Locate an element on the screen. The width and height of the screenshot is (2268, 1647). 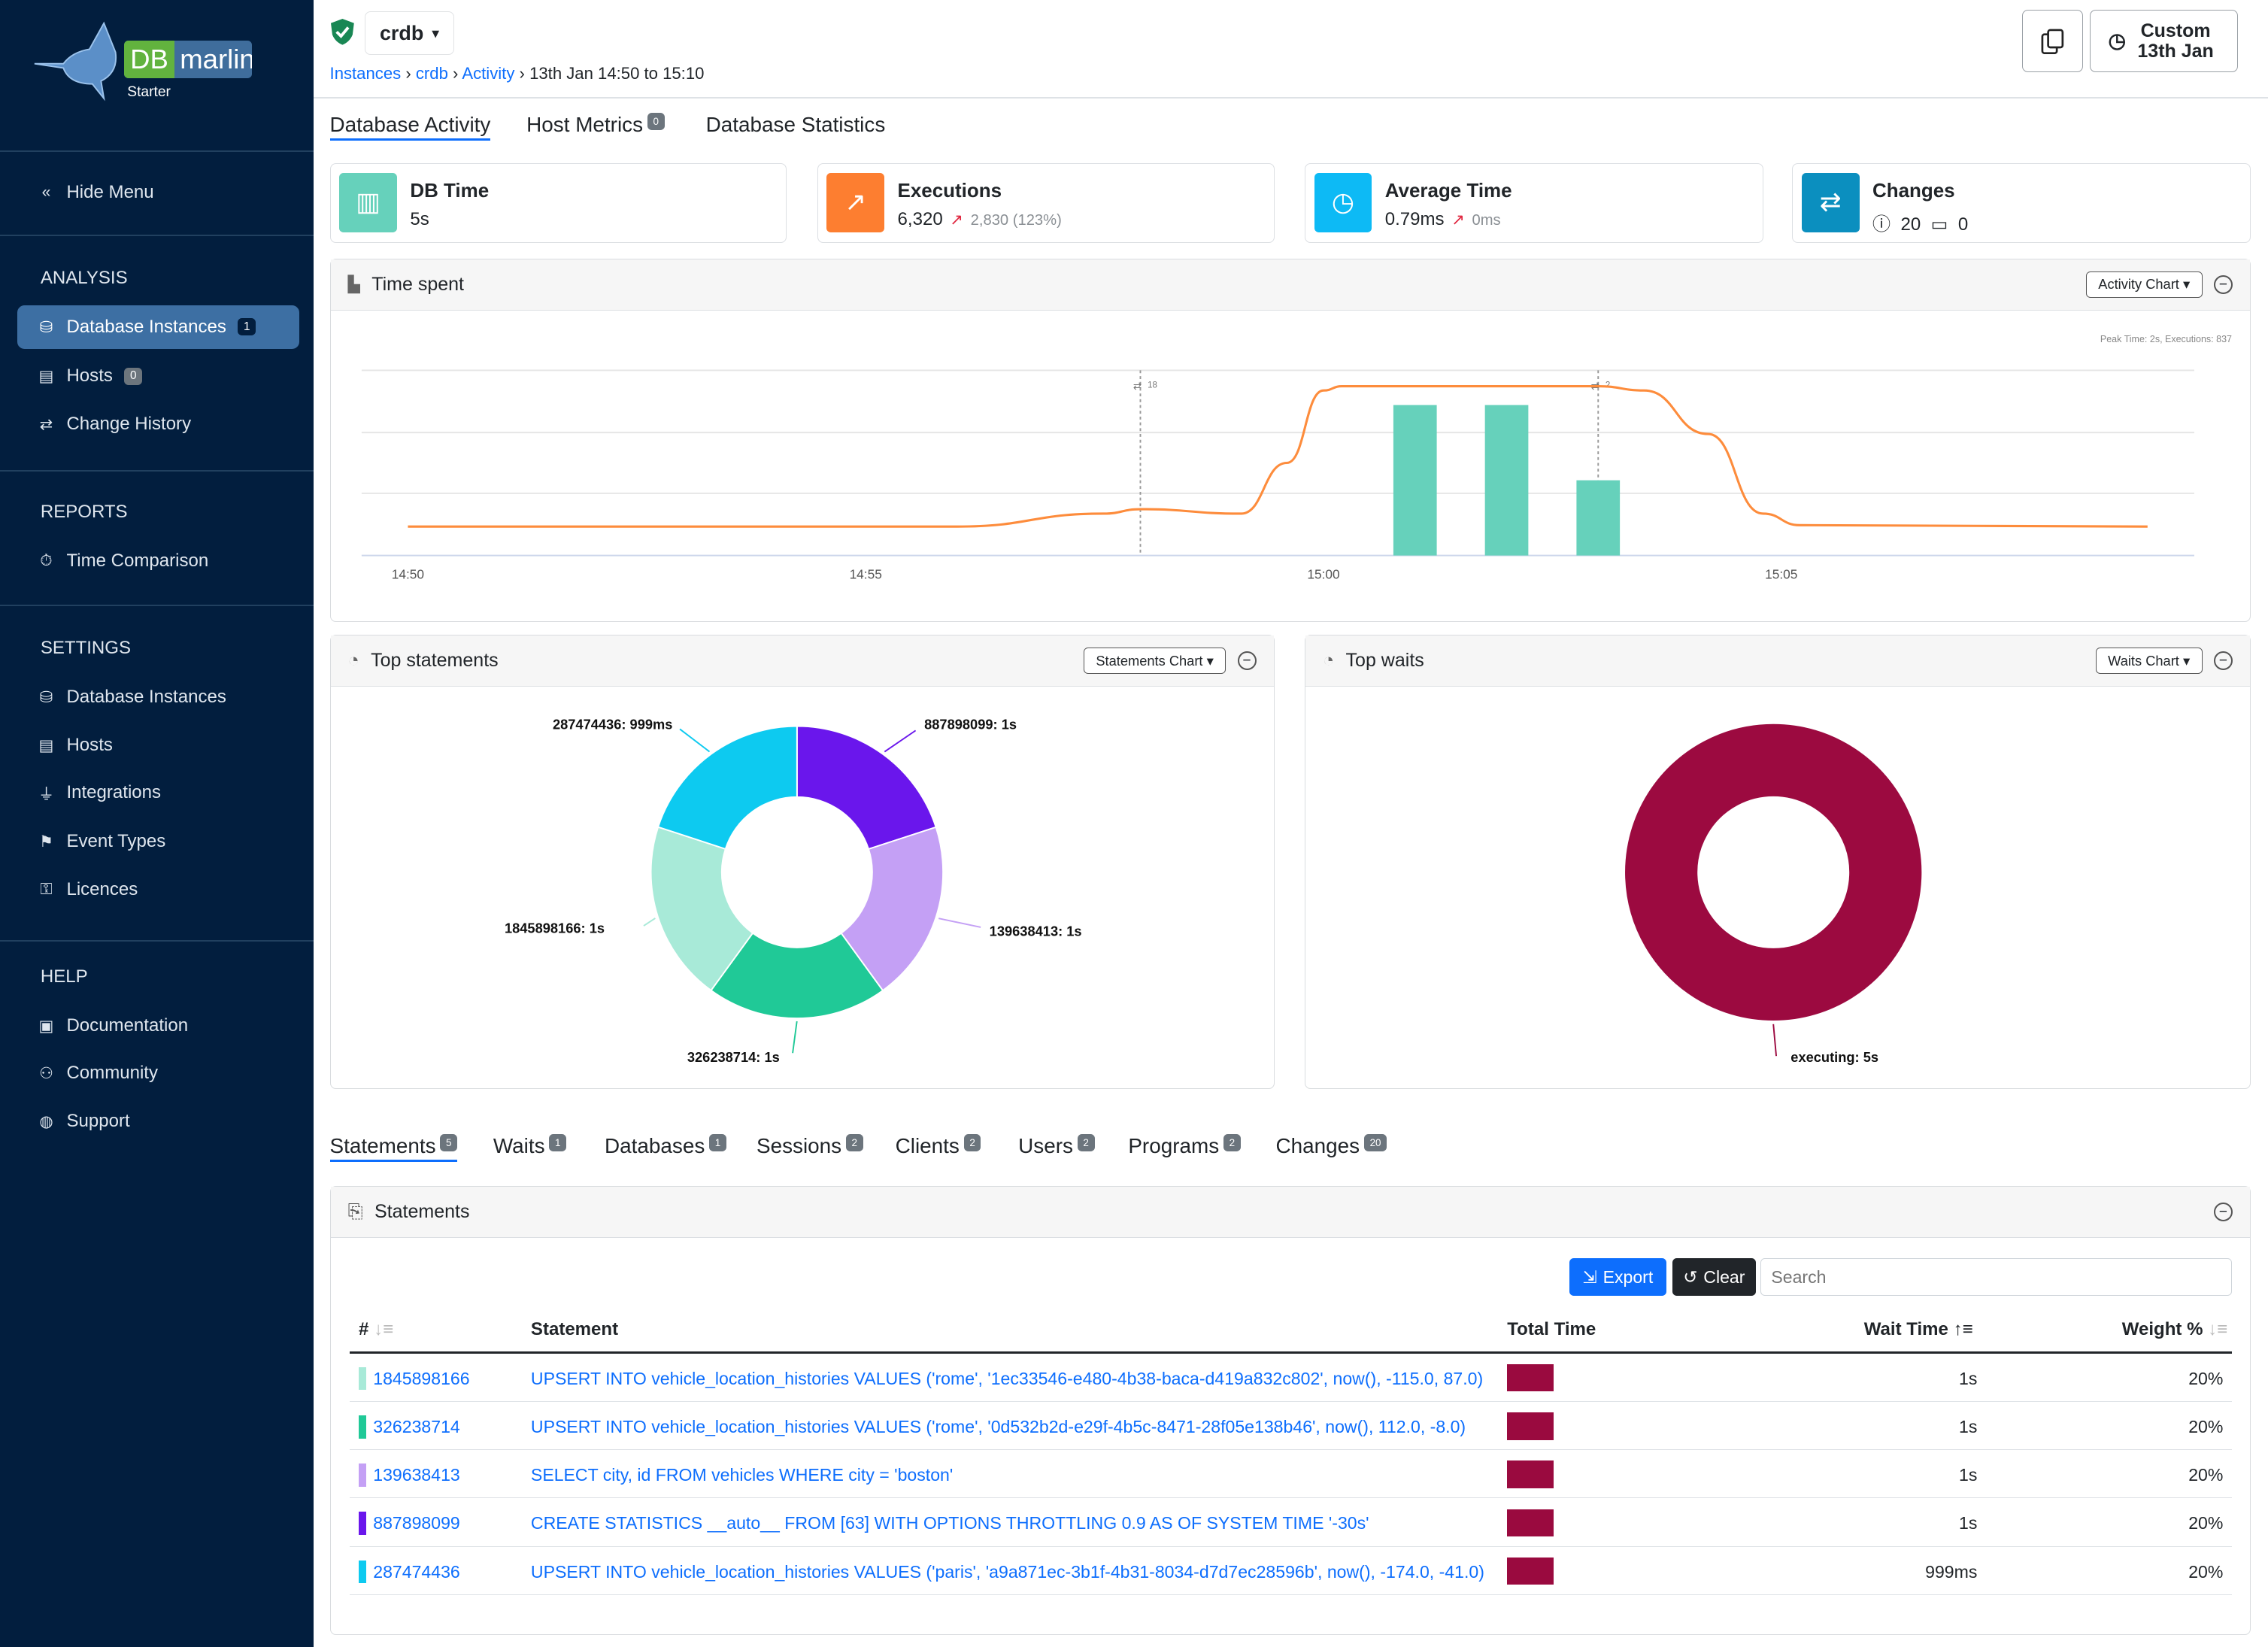
clear-button: ↺ Clear is located at coordinates (1715, 1277).